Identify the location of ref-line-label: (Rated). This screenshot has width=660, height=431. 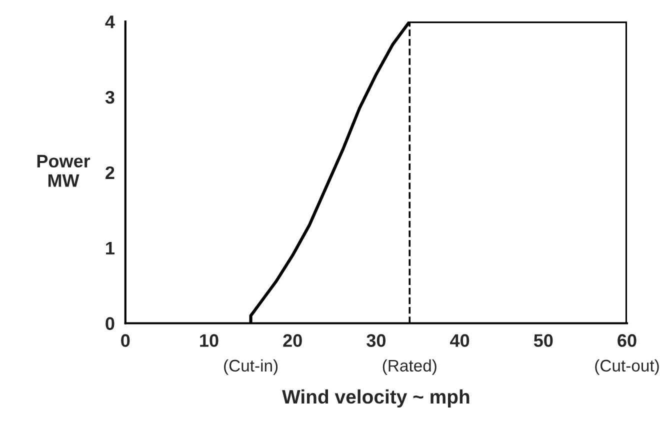
(409, 367).